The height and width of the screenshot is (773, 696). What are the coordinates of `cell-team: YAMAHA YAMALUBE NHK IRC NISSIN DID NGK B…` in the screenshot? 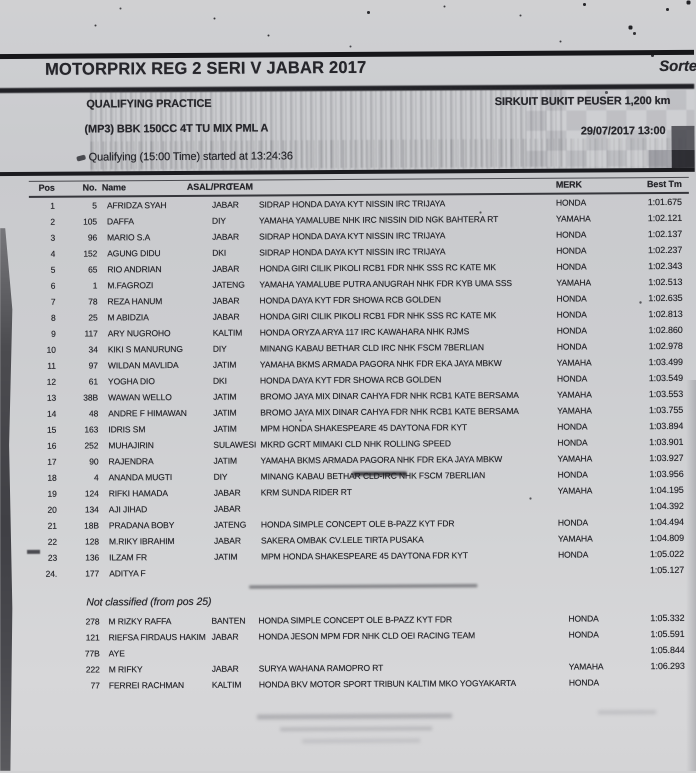 It's located at (407, 220).